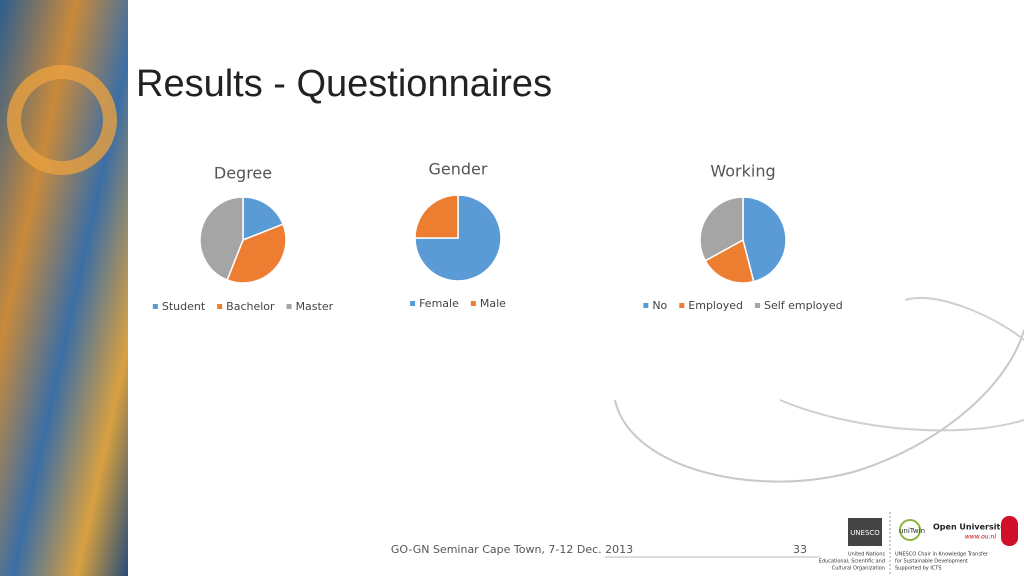 This screenshot has width=1024, height=576. I want to click on unesco-line: United Nations, so click(866, 555).